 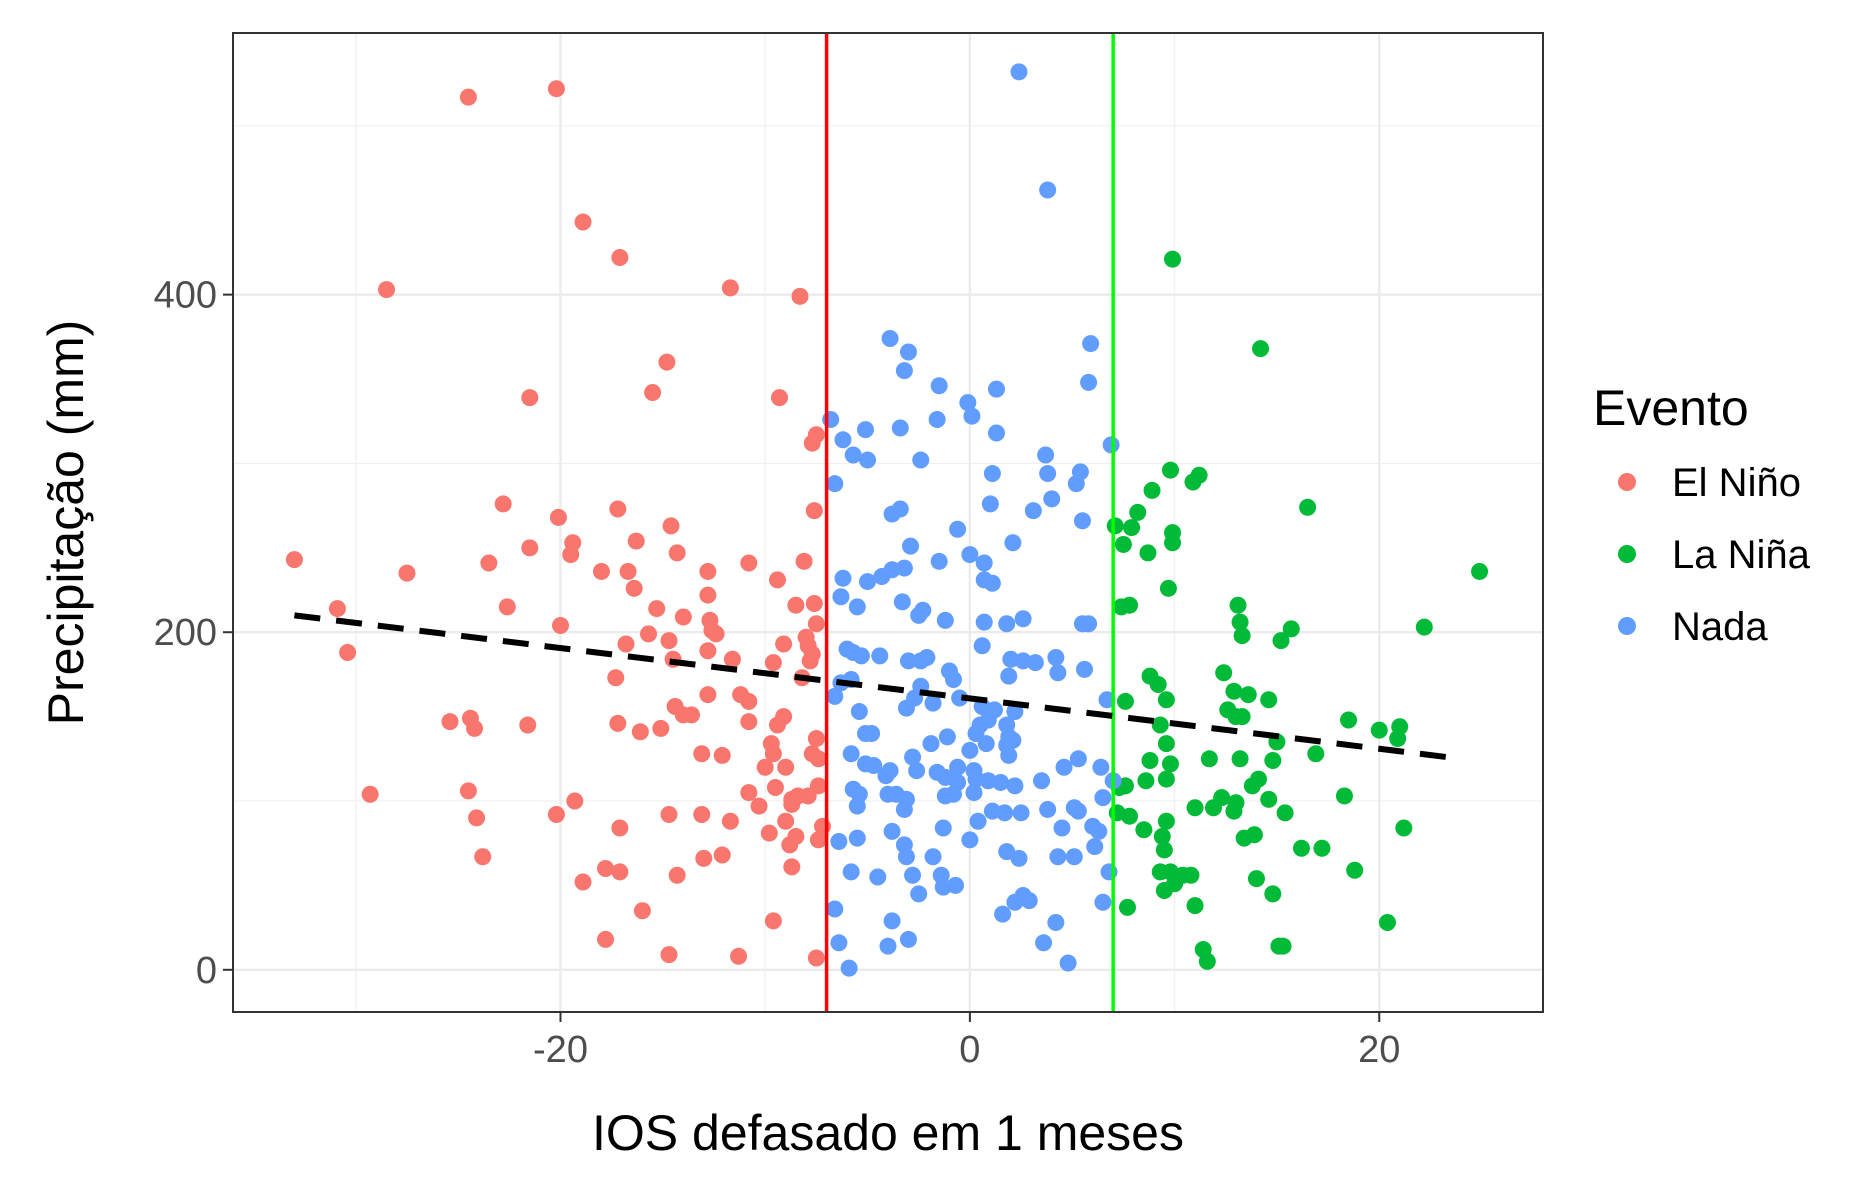 I want to click on y-axis-title: Precipitação (mm), so click(x=66, y=523).